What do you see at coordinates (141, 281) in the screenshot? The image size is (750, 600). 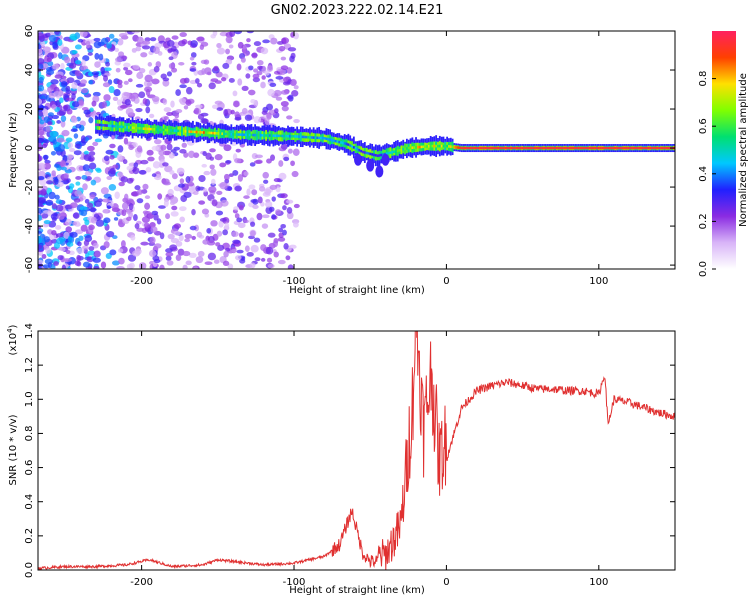 I see `x-tick-label: -200` at bounding box center [141, 281].